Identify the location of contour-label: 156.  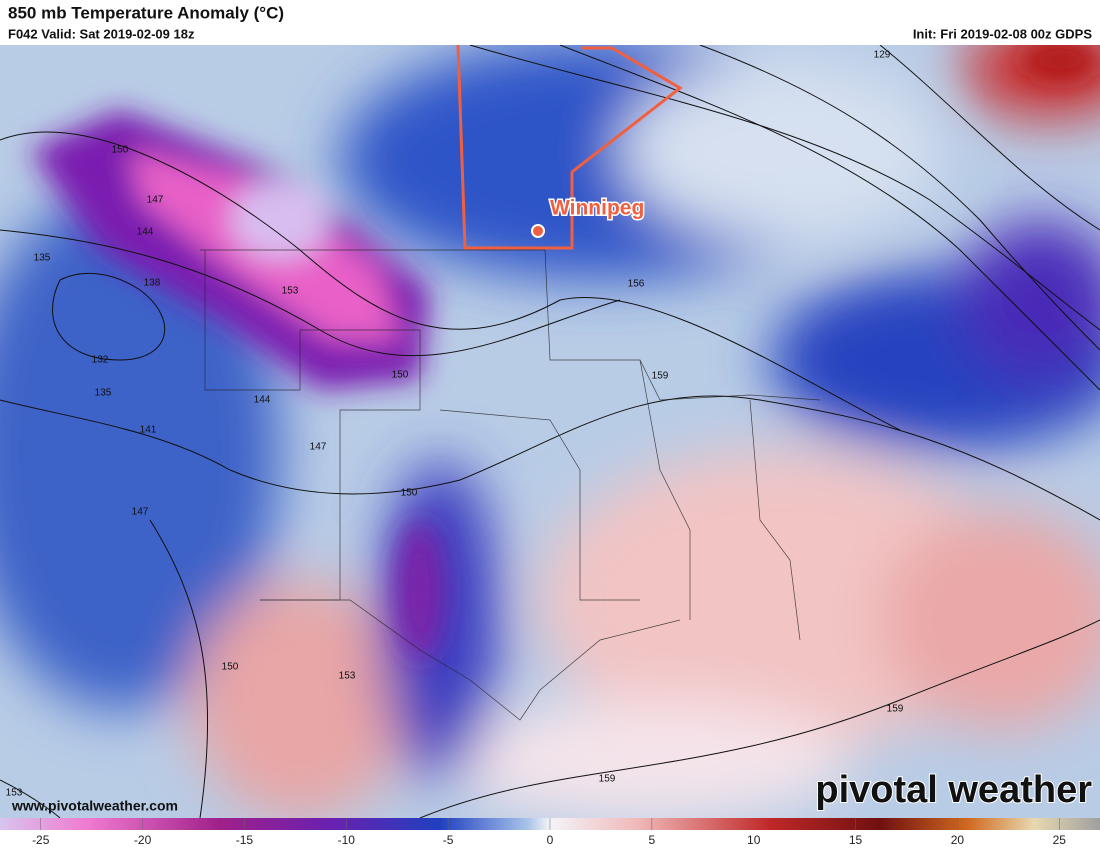
(636, 284).